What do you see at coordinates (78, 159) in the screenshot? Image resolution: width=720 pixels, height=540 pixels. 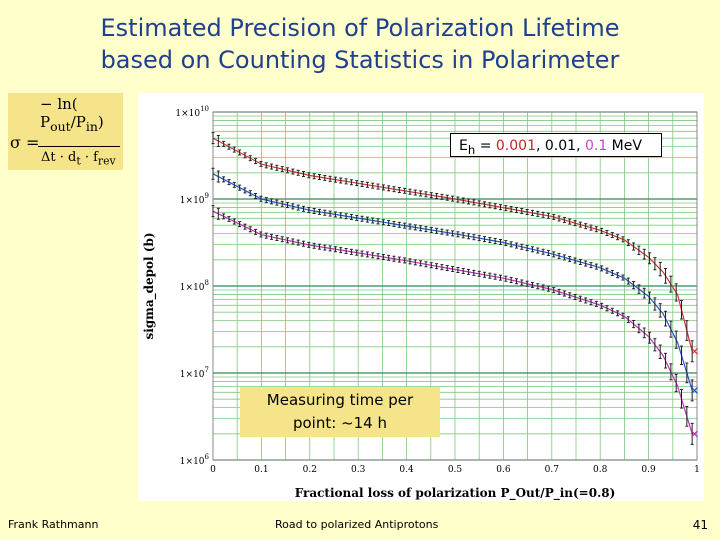 I see `formula-denominator: Δt · dt · frev` at bounding box center [78, 159].